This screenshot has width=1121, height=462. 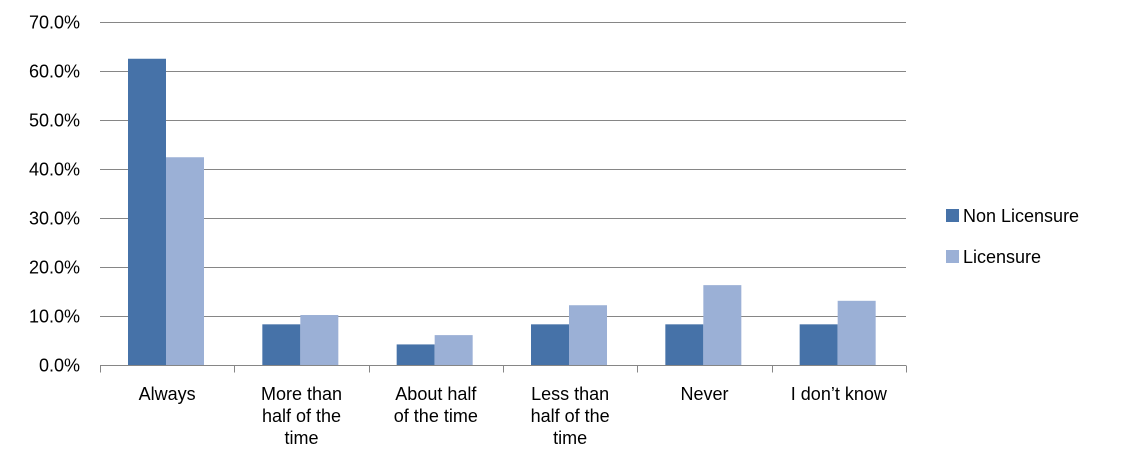 I want to click on y-tick-label: 10.0%, so click(x=54, y=317).